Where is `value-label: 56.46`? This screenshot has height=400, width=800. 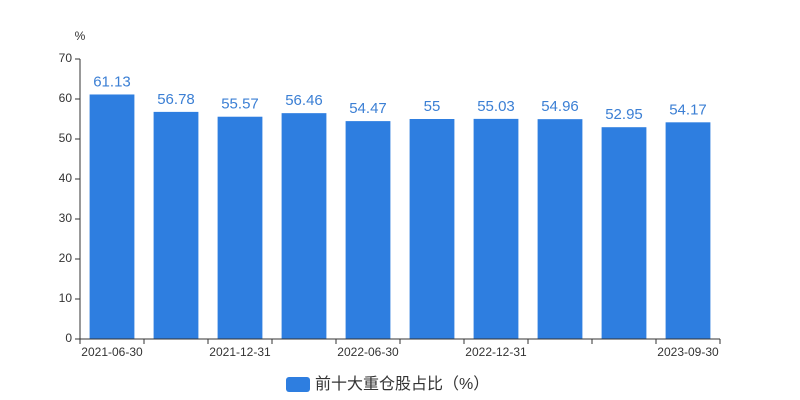
value-label: 56.46 is located at coordinates (304, 100).